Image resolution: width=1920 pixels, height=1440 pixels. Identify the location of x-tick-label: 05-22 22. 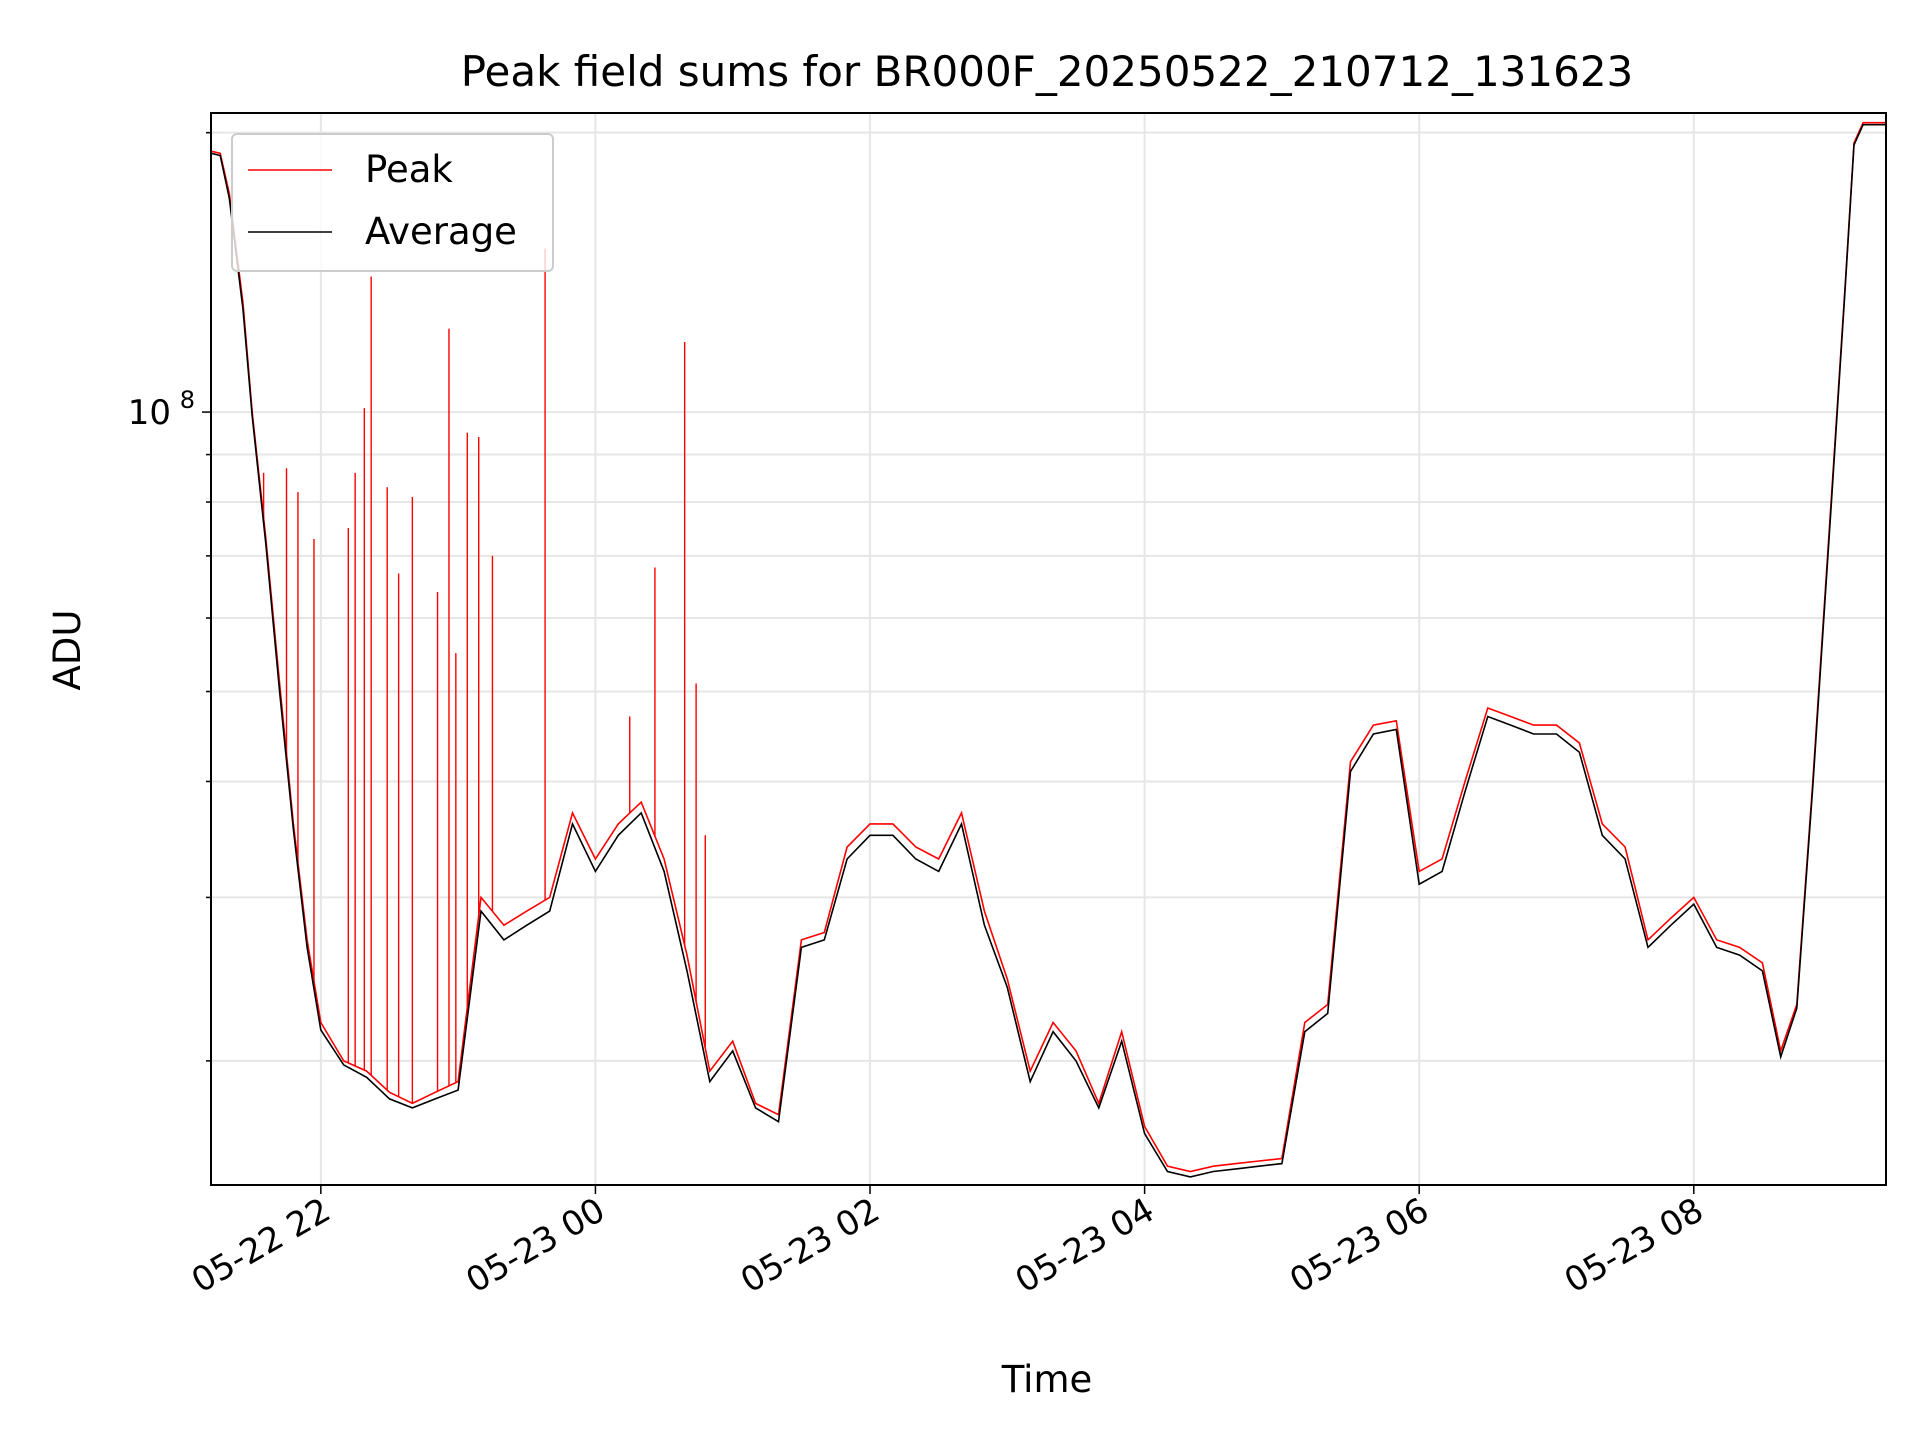
(261, 1245).